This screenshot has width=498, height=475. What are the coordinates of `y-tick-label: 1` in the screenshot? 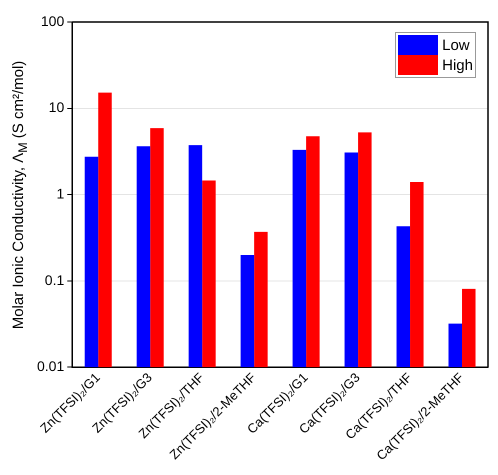 It's located at (60, 193).